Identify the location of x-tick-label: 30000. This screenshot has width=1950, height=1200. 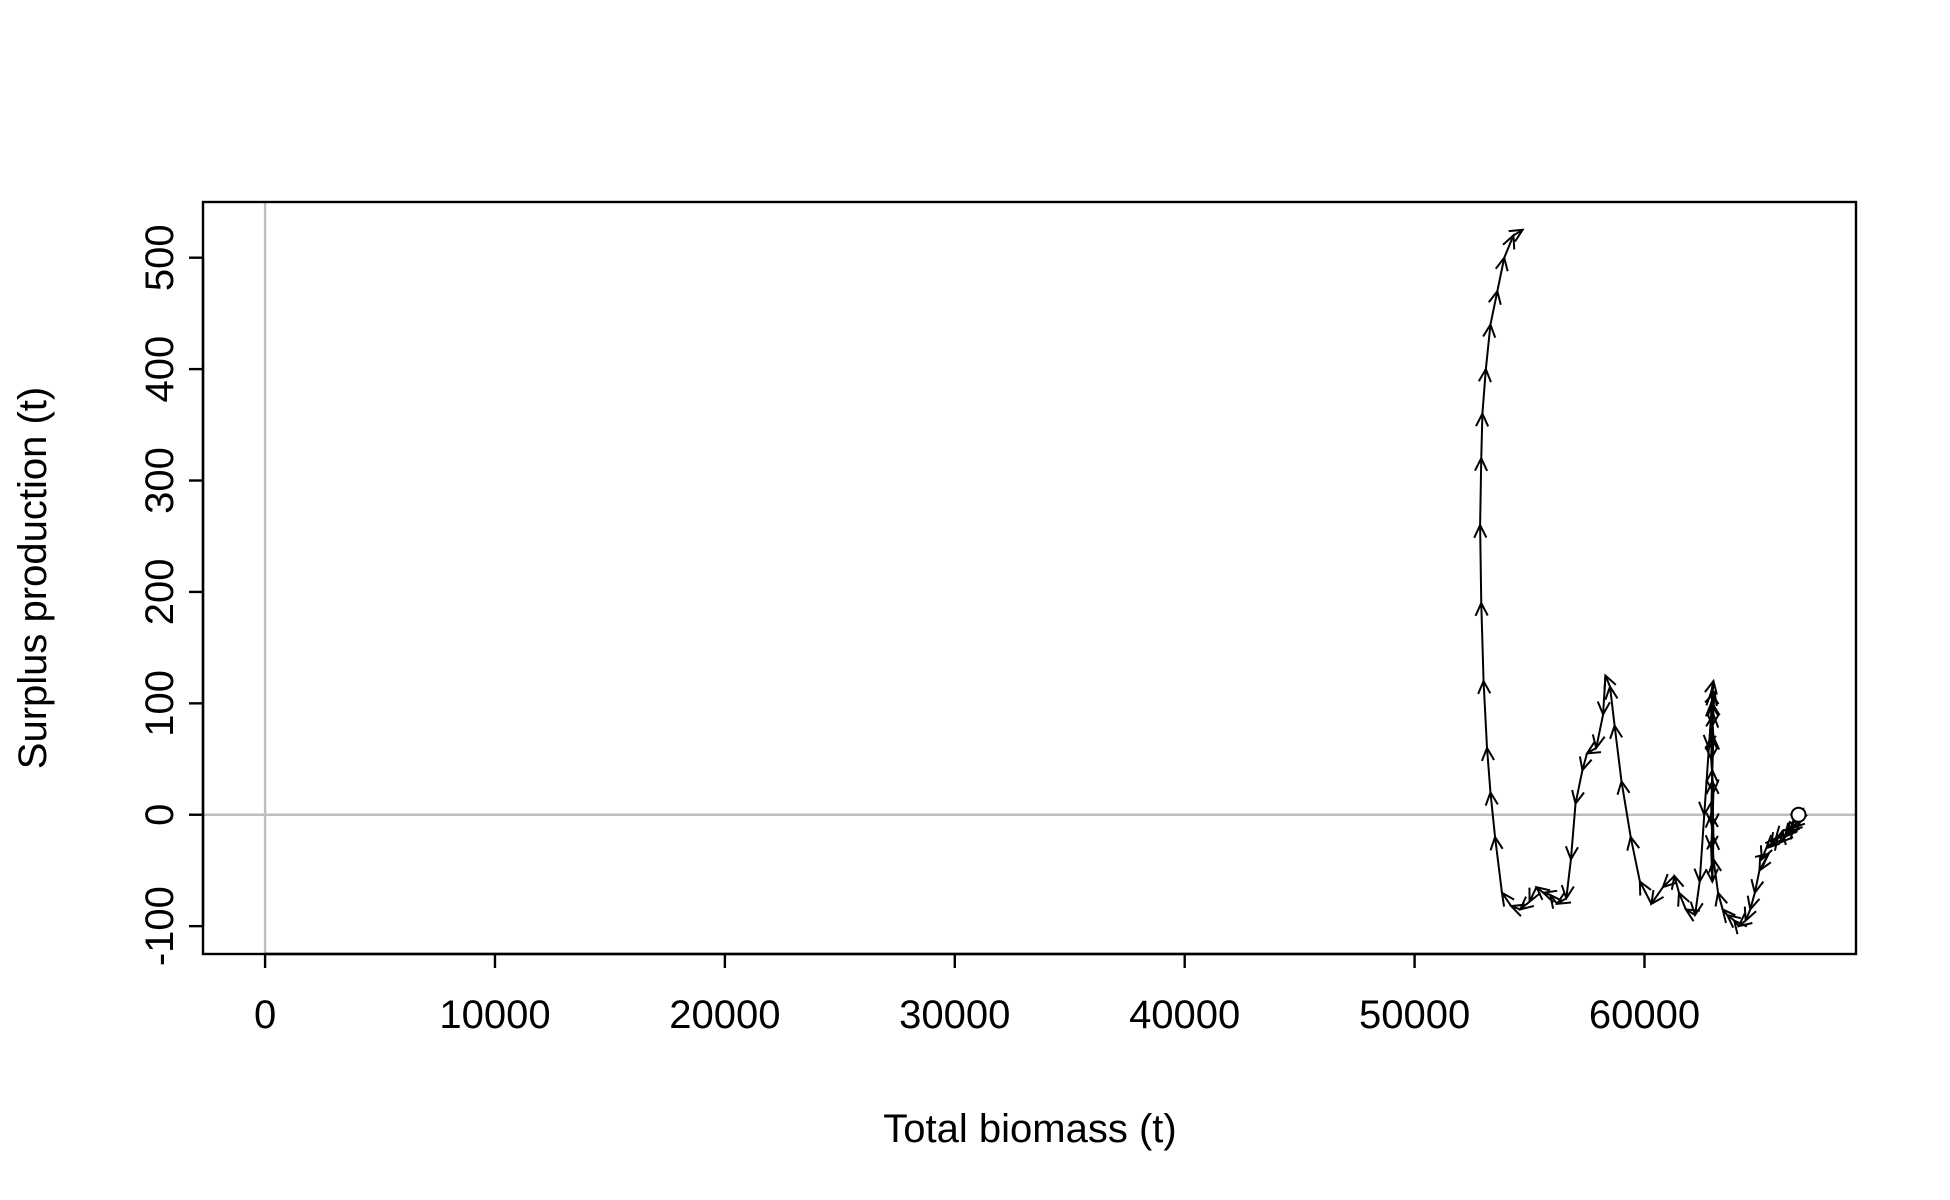
(954, 1015).